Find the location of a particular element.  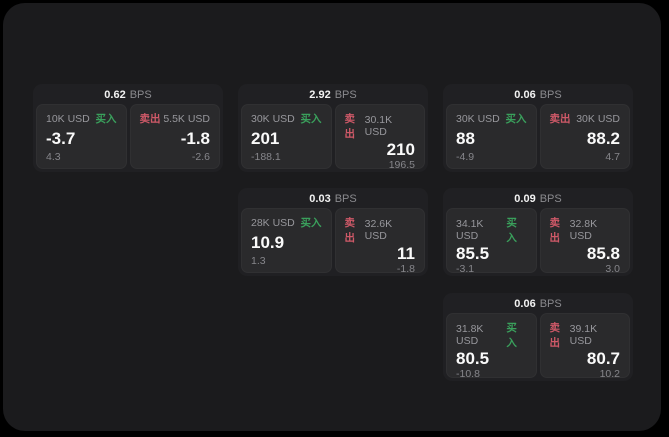

bps-header: 2.92 BPS is located at coordinates (333, 95).